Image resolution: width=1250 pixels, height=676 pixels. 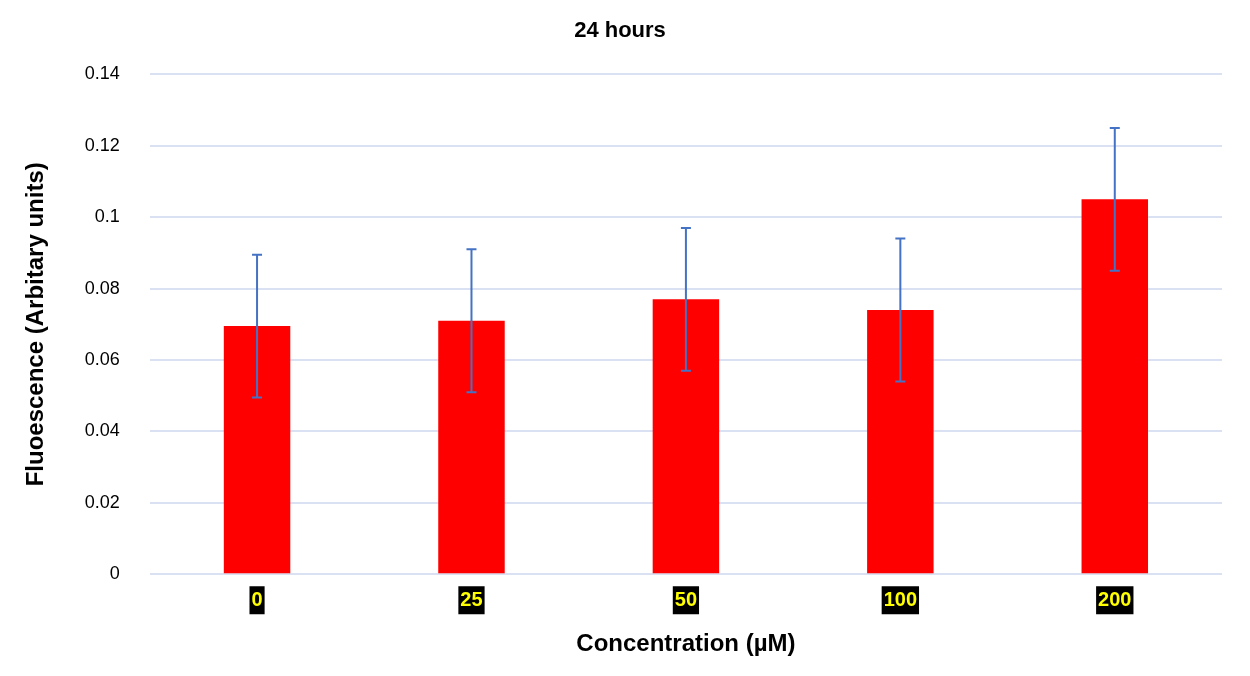 I want to click on y-tick-label: 0.1, so click(x=107, y=216).